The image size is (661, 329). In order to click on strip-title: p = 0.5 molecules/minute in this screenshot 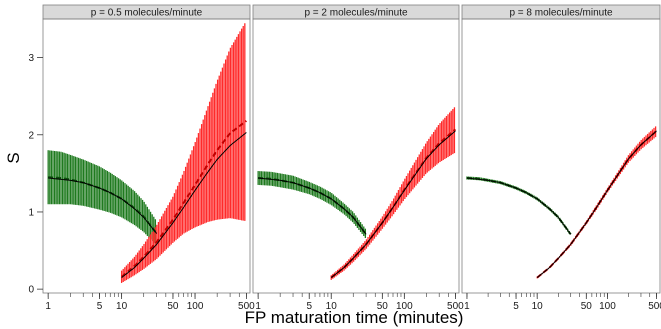, I will do `click(147, 13)`.